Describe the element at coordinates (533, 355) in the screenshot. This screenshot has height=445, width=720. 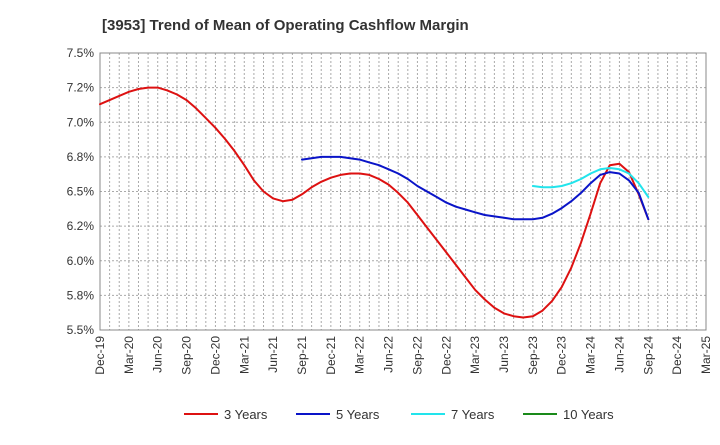
I see `x-tick-label: Sep-23` at that location.